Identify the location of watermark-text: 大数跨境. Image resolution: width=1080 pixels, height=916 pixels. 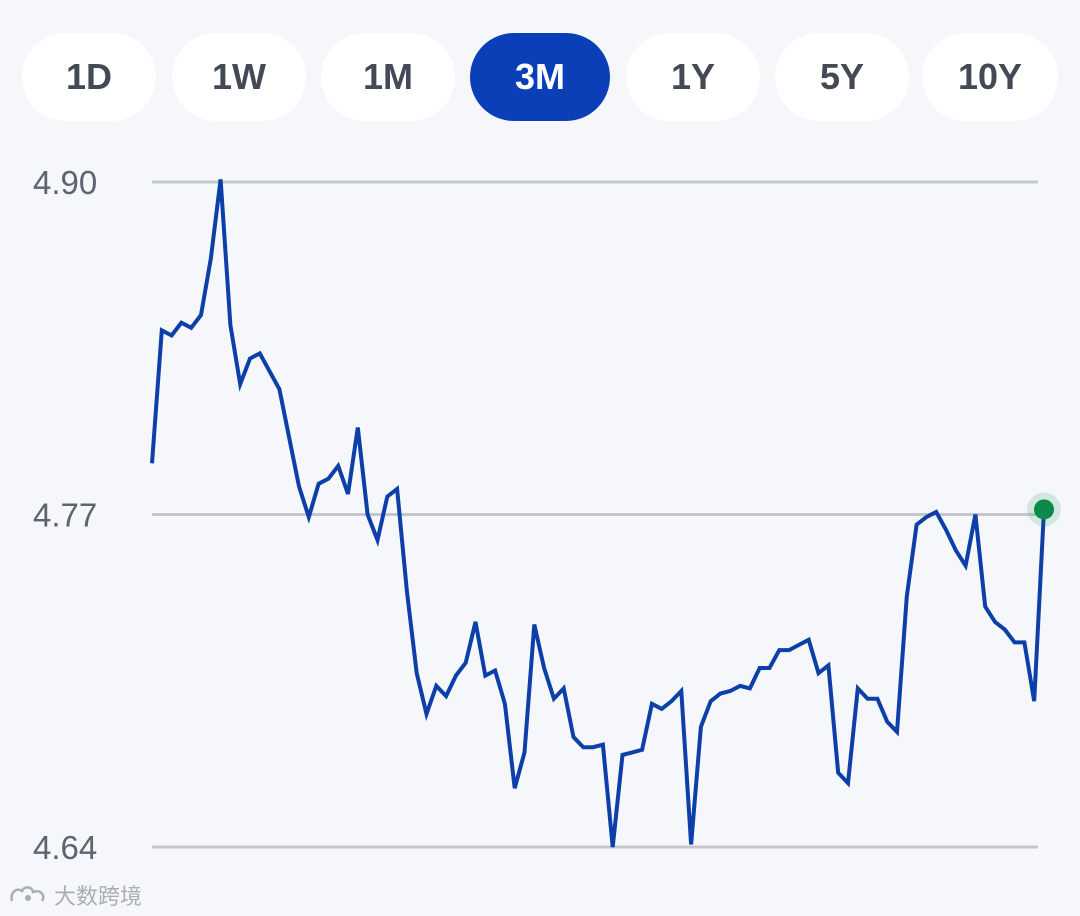
(98, 897).